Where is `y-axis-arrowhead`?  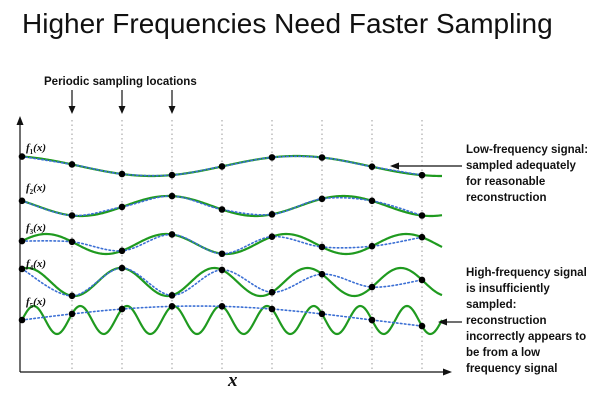 y-axis-arrowhead is located at coordinates (20, 120).